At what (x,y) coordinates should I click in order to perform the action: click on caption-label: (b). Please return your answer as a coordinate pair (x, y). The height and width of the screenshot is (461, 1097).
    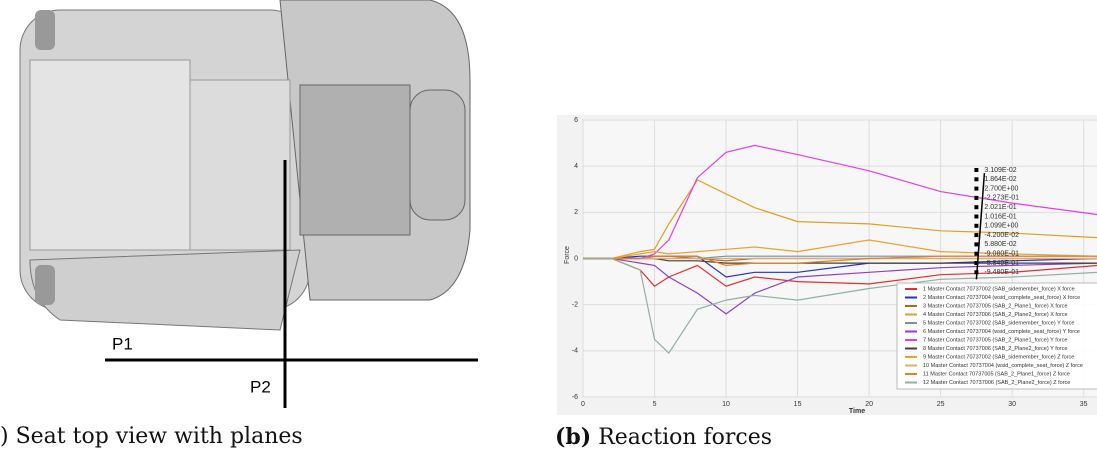
    Looking at the image, I should click on (573, 437).